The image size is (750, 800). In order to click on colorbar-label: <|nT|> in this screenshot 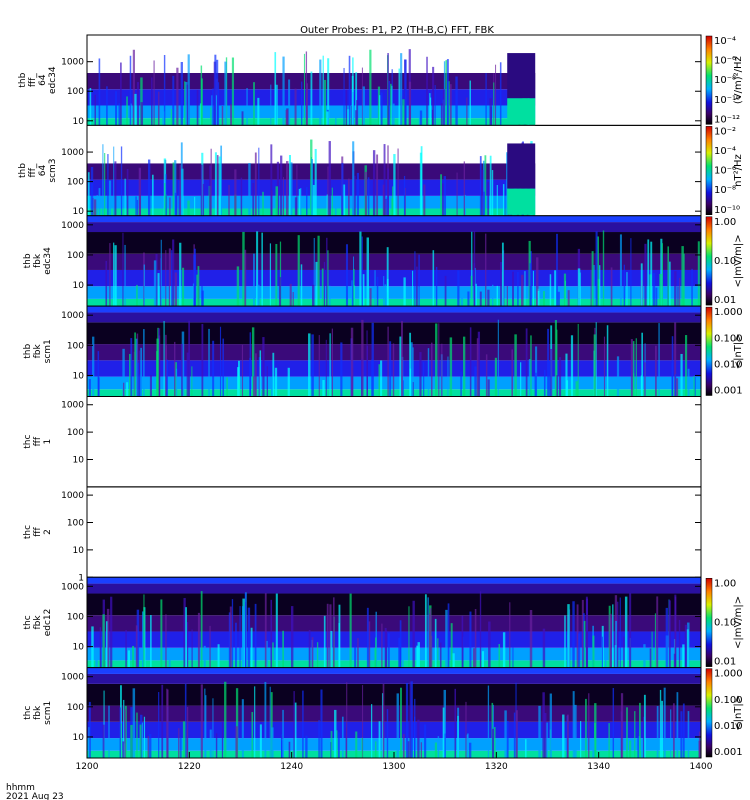, I will do `click(738, 713)`.